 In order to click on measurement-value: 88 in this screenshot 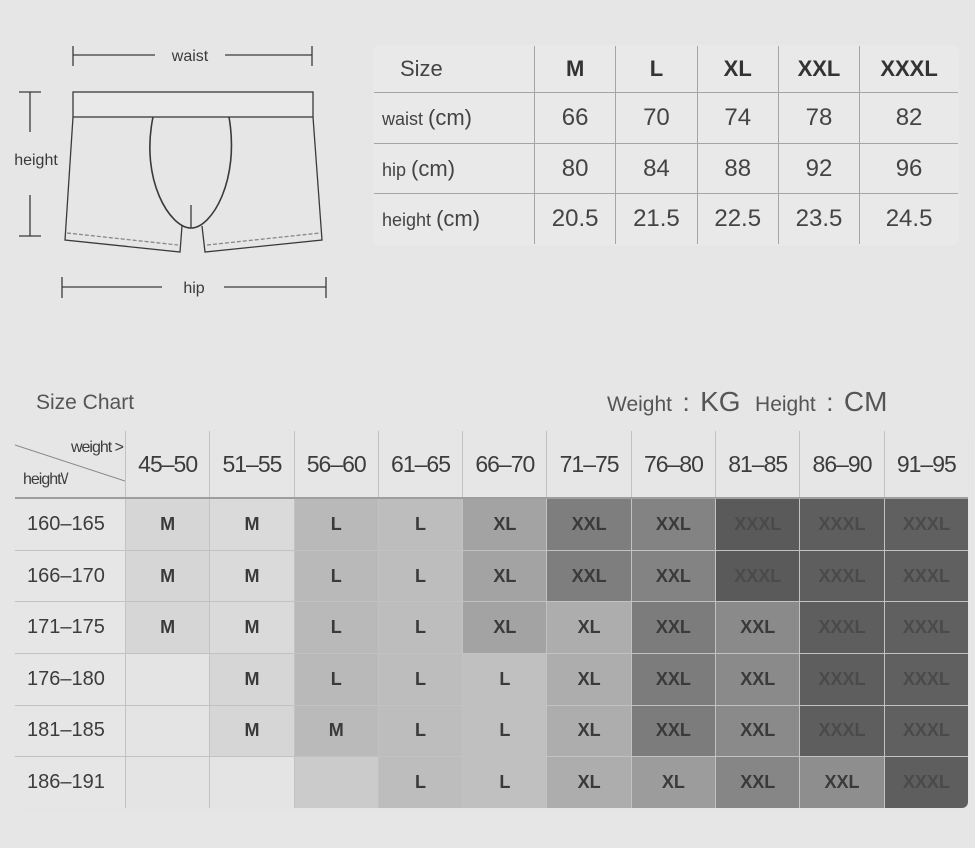, I will do `click(737, 168)`.